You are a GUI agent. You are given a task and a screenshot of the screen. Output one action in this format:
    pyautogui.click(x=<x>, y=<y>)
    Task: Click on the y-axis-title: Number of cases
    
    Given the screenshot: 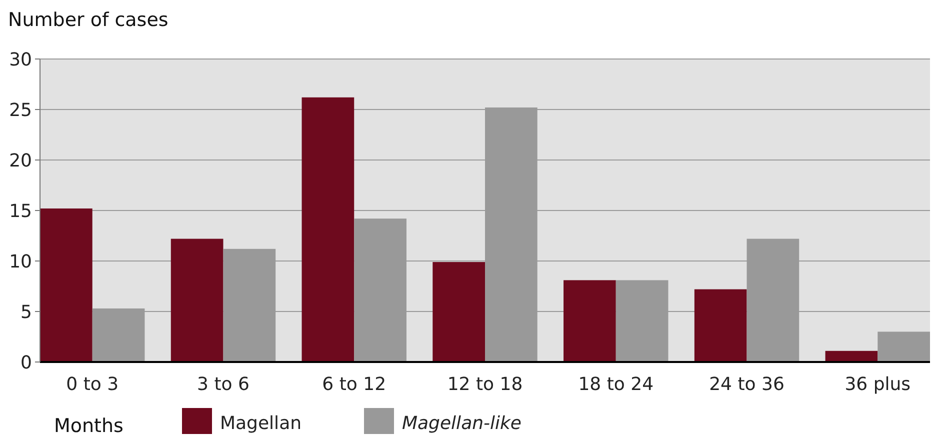 What is the action you would take?
    pyautogui.click(x=88, y=20)
    